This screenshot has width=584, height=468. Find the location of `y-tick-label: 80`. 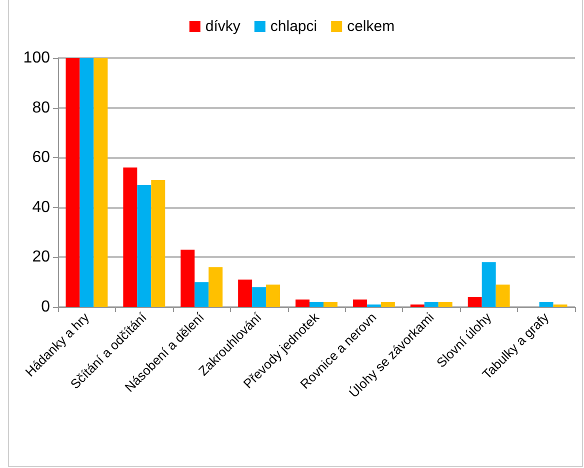

y-tick-label: 80 is located at coordinates (41, 107).